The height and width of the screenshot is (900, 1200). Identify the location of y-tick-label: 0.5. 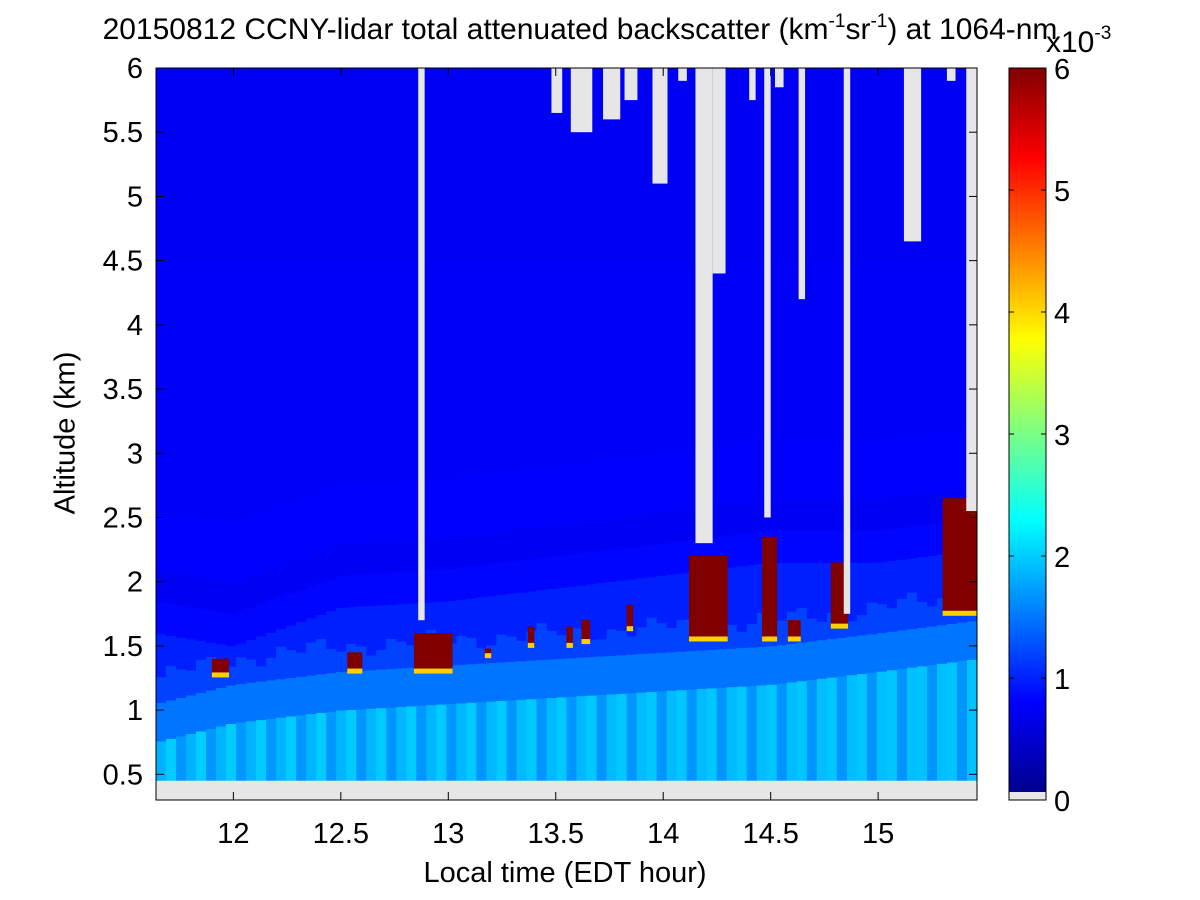
(123, 775).